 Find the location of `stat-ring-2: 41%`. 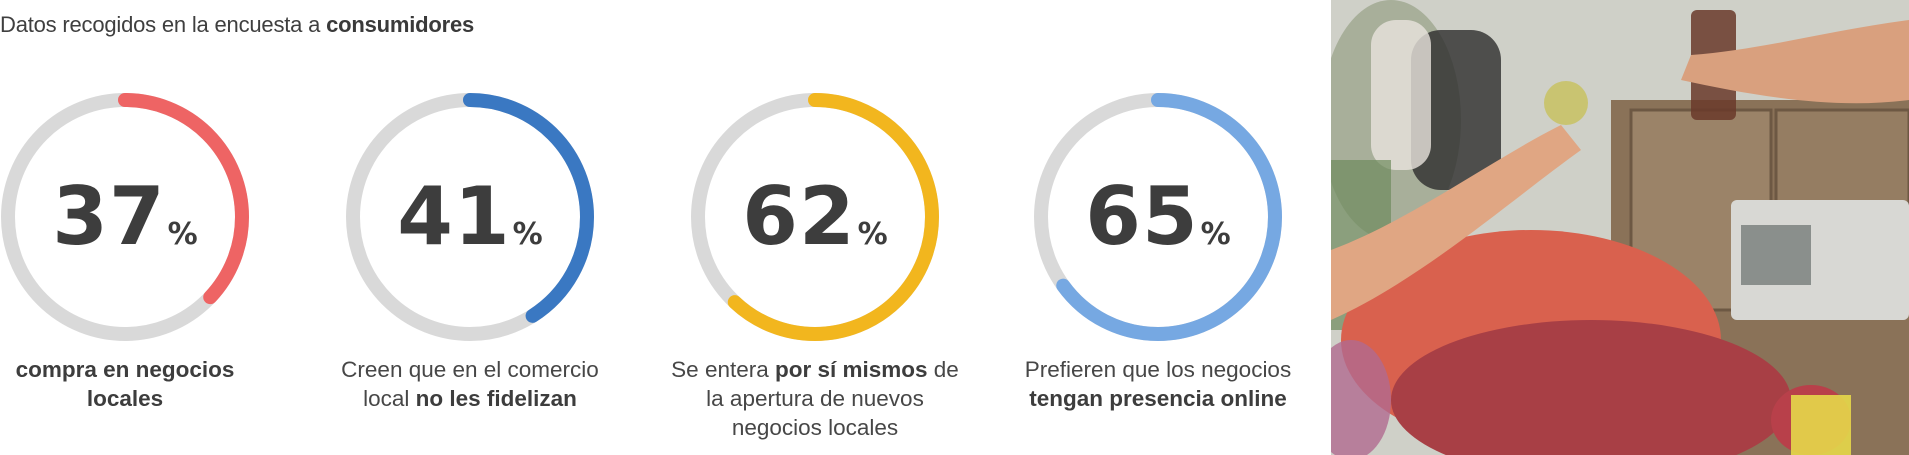

stat-ring-2: 41% is located at coordinates (470, 217).